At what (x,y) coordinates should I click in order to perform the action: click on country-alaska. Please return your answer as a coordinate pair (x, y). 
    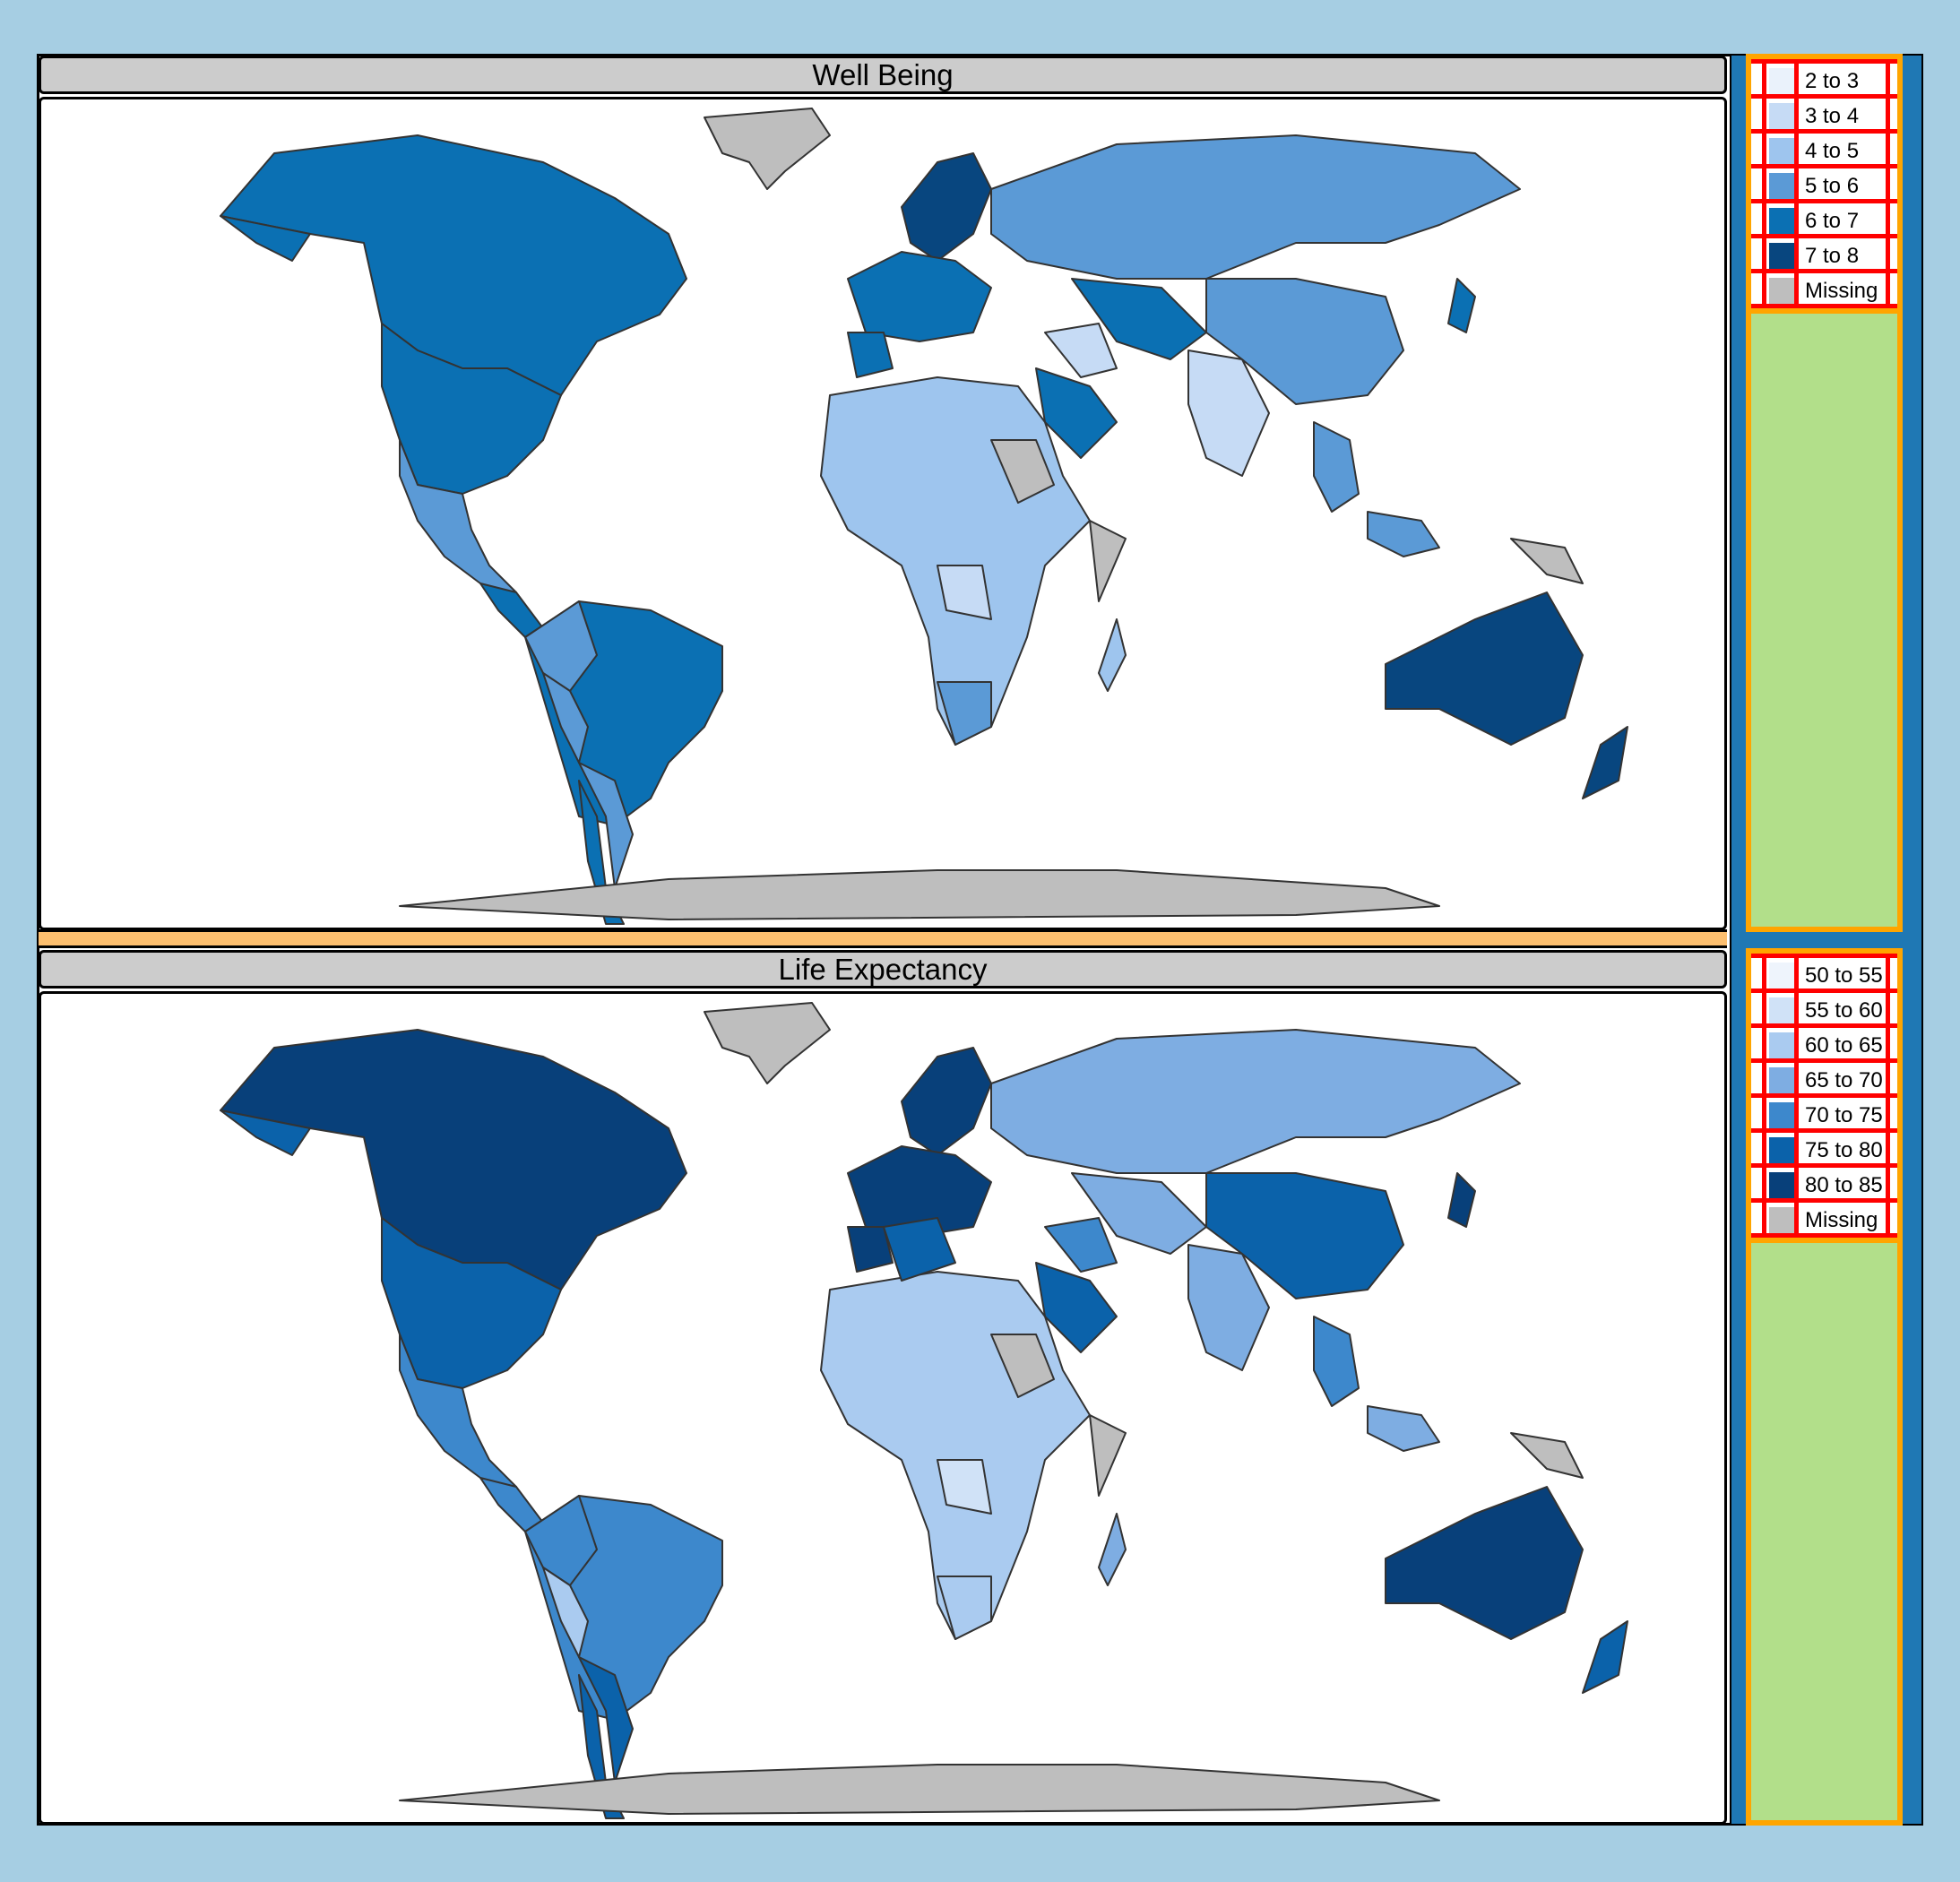
    Looking at the image, I should click on (265, 239).